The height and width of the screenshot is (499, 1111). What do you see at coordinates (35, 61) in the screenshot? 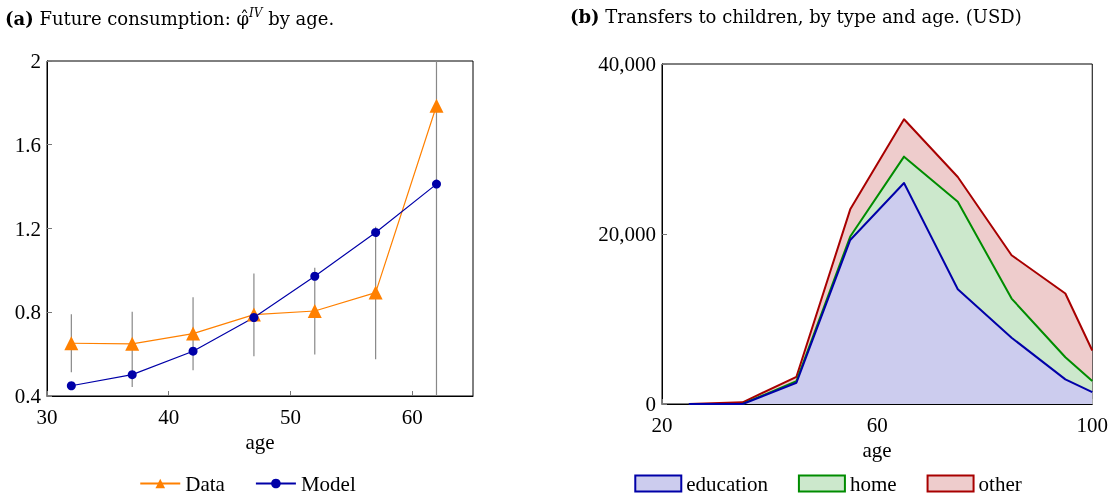
I see `y-tick-label: 2` at bounding box center [35, 61].